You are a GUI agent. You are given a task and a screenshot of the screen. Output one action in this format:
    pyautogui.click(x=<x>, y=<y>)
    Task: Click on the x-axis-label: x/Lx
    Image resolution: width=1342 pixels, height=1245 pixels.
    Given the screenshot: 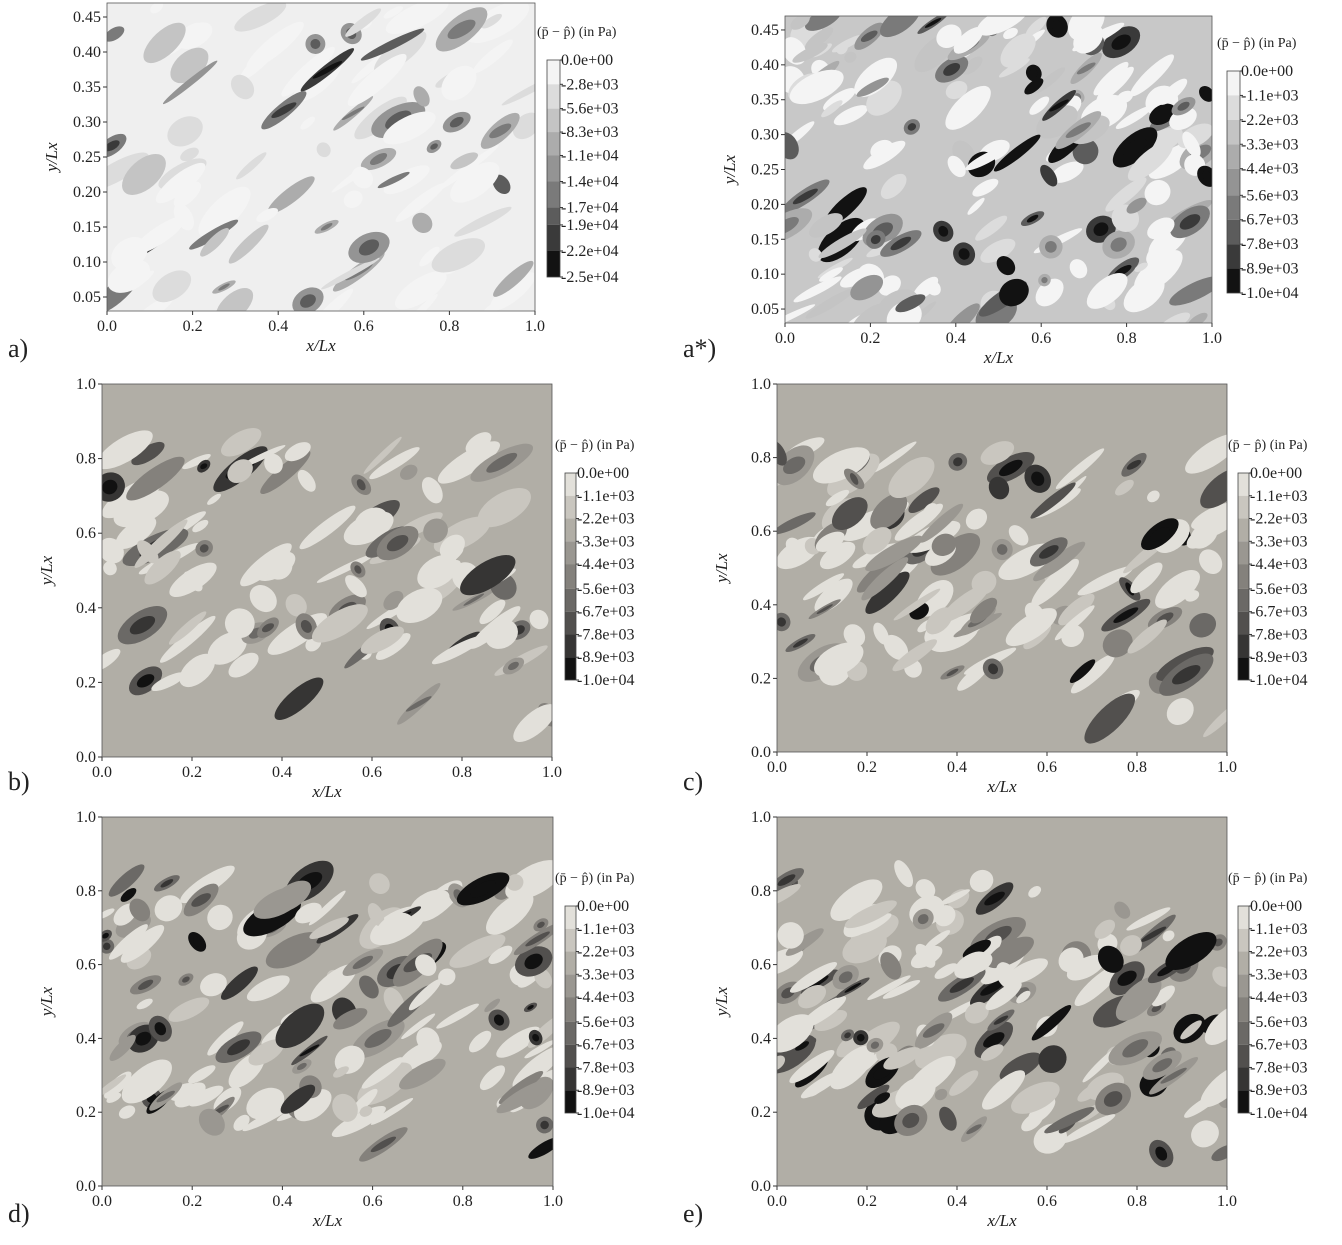 What is the action you would take?
    pyautogui.click(x=1001, y=1220)
    